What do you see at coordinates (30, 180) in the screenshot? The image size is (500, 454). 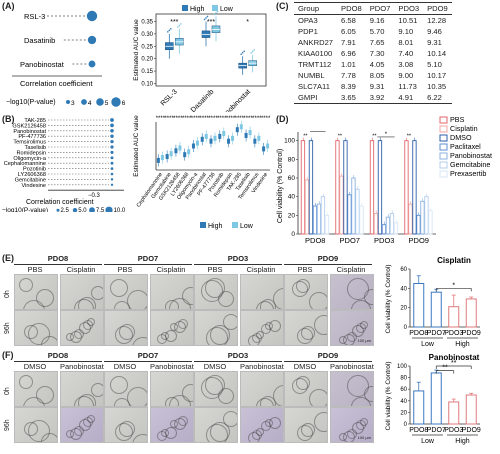 I see `drug-label: Gemcitabine` at bounding box center [30, 180].